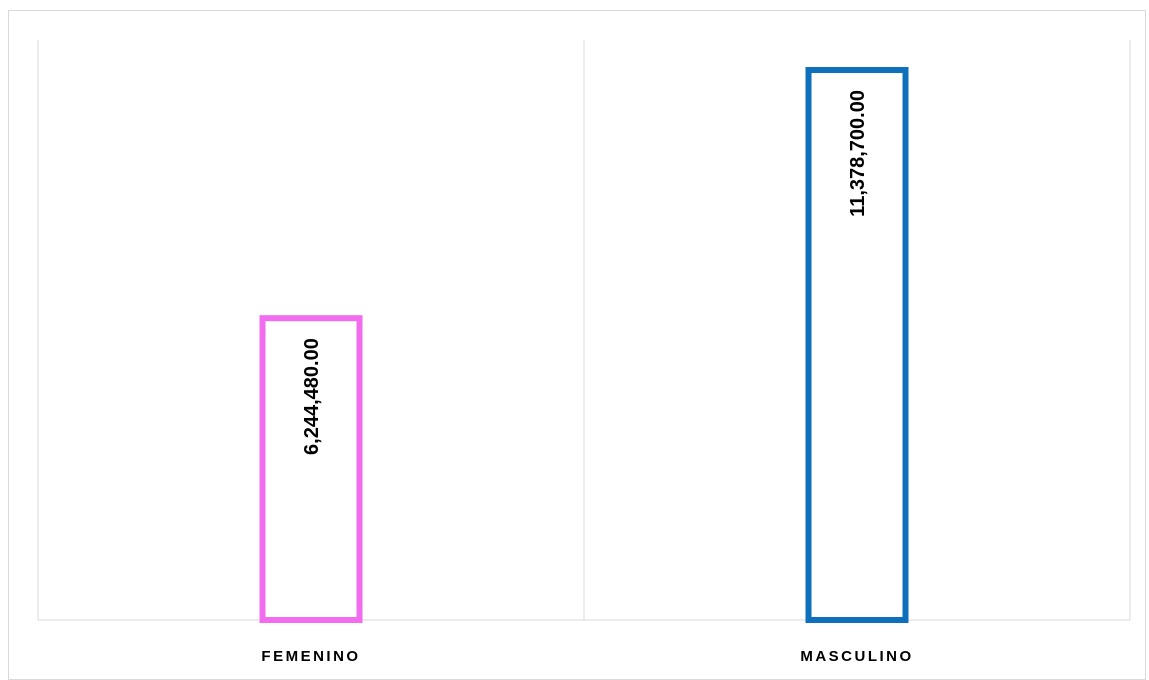 The image size is (1149, 680). What do you see at coordinates (857, 345) in the screenshot?
I see `bar-masculino` at bounding box center [857, 345].